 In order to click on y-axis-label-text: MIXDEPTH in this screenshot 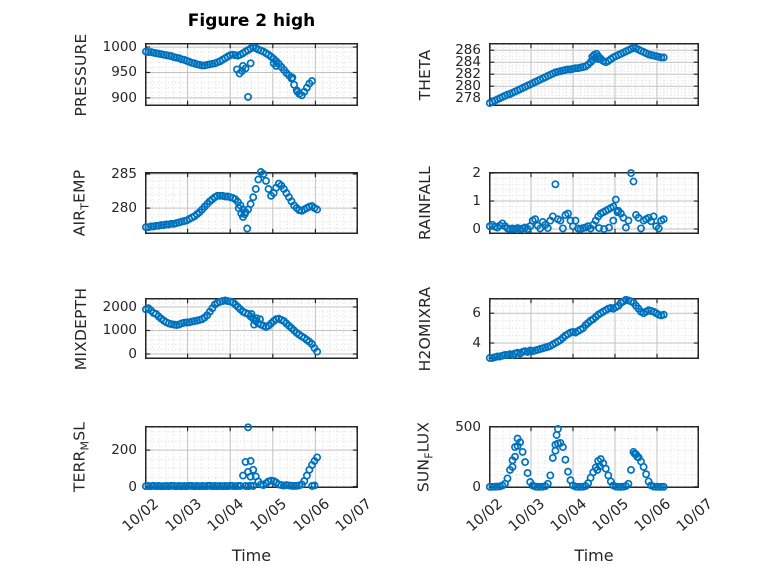, I will do `click(81, 328)`.